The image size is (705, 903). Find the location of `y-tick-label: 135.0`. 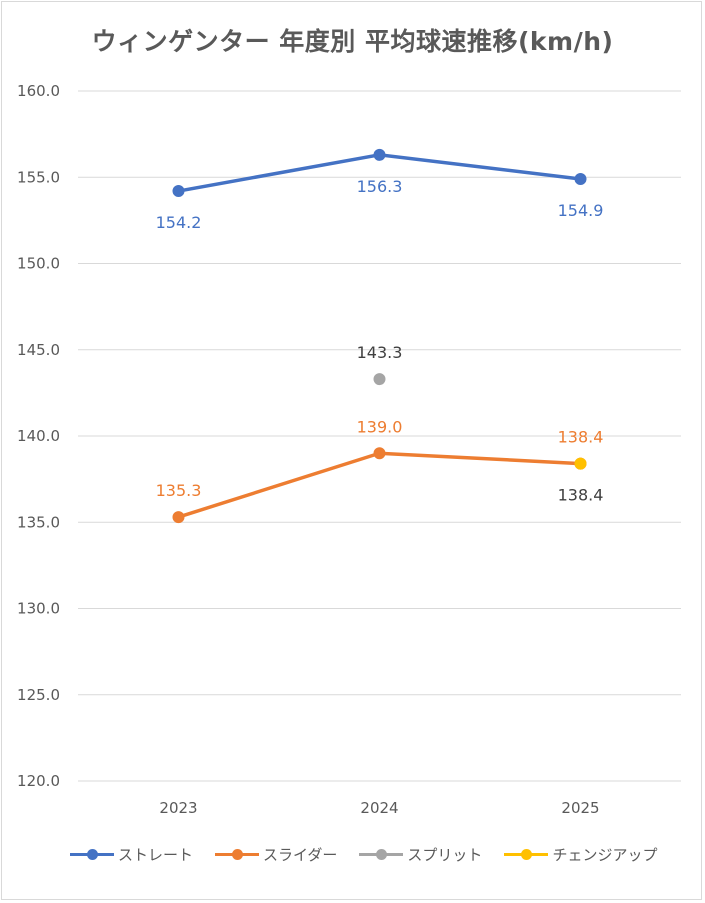

y-tick-label: 135.0 is located at coordinates (38, 522).